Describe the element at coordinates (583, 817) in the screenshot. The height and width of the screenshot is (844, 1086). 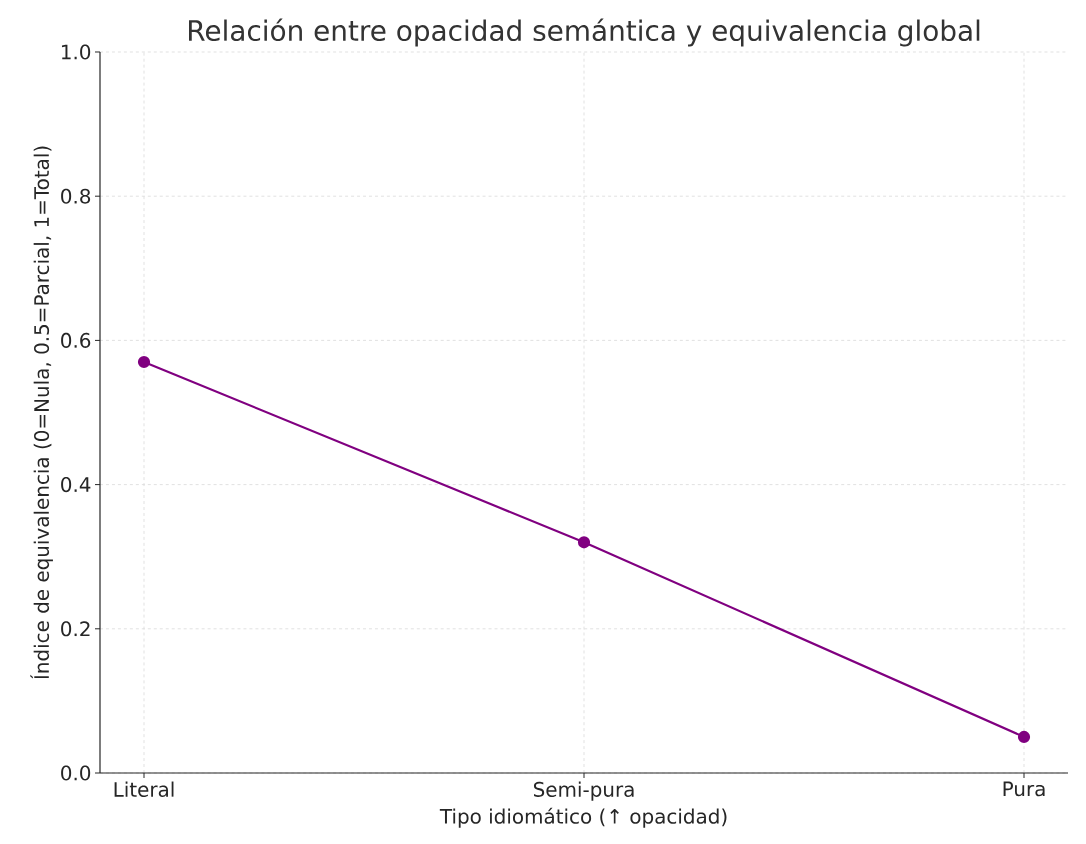
I see `x-axis-title: Tipo idiomático (↑ opacidad)` at that location.